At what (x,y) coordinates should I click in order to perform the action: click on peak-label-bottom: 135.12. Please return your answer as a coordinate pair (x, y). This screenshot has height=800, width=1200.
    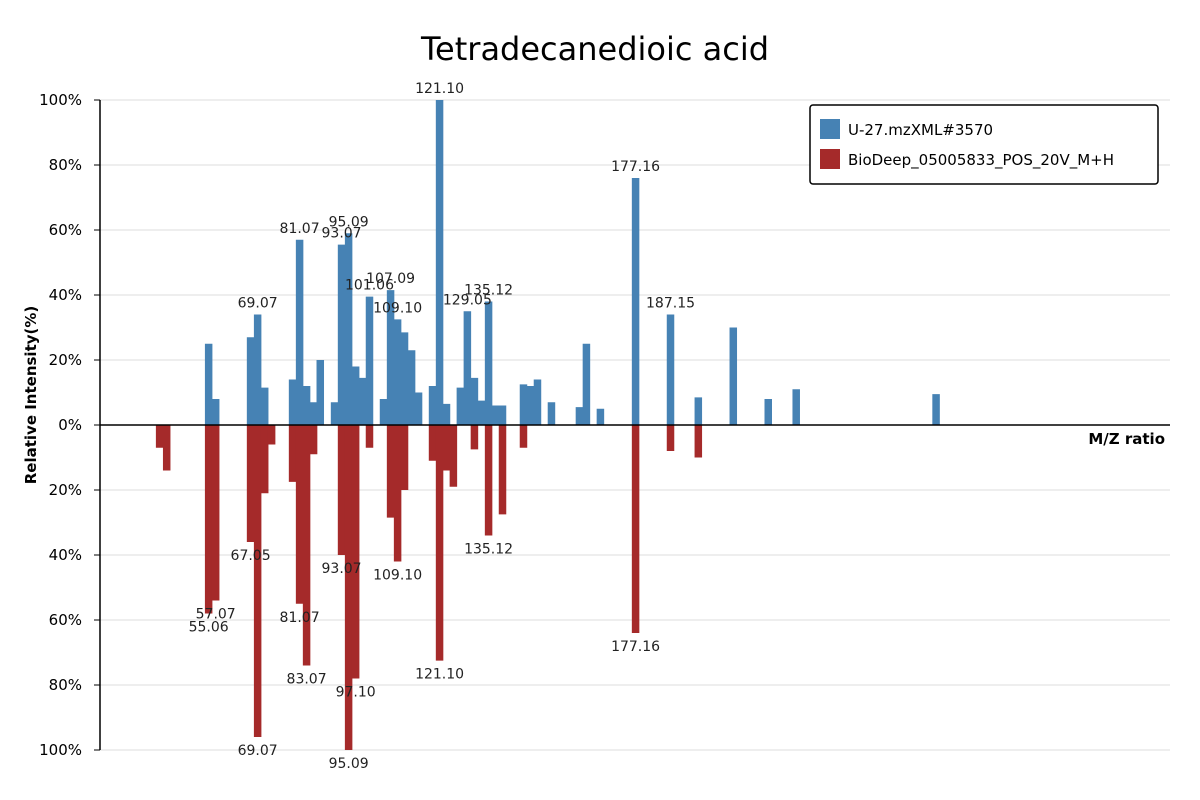
    Looking at the image, I should click on (488, 550).